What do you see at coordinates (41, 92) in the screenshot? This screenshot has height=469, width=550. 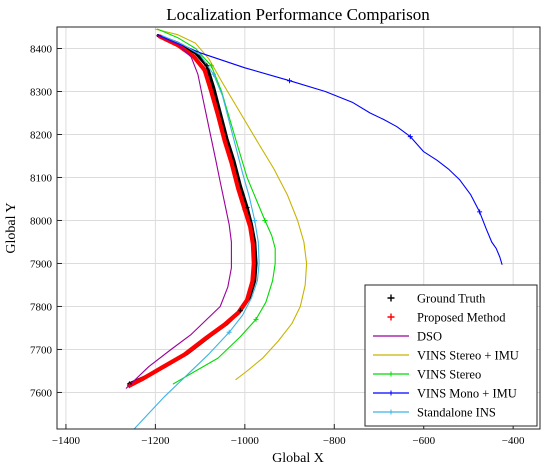 I see `y-tick-label: 8300` at bounding box center [41, 92].